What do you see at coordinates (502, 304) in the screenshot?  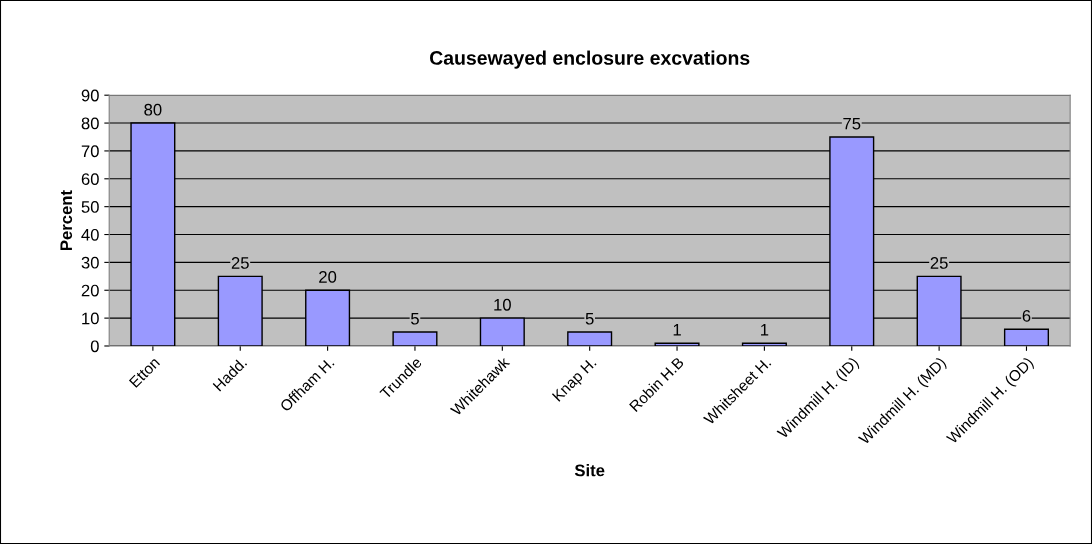 I see `data-label: 10` at bounding box center [502, 304].